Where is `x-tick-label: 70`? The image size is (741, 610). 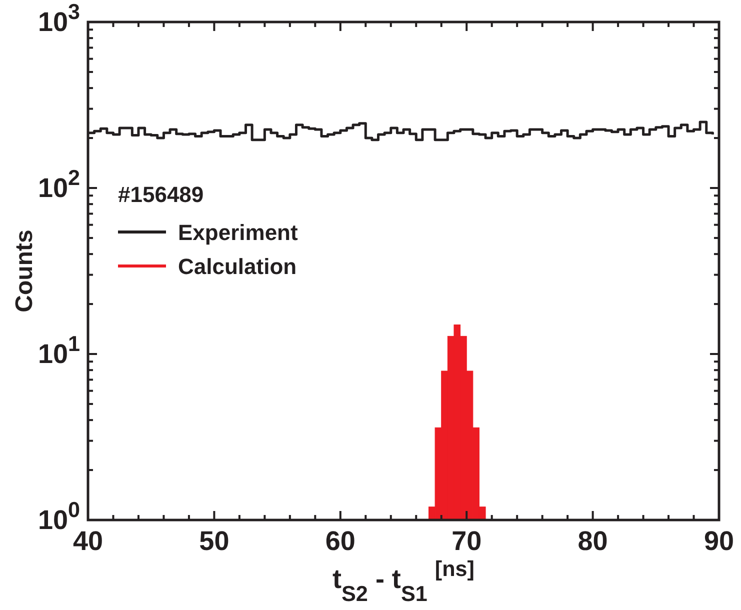
x-tick-label: 70 is located at coordinates (467, 541).